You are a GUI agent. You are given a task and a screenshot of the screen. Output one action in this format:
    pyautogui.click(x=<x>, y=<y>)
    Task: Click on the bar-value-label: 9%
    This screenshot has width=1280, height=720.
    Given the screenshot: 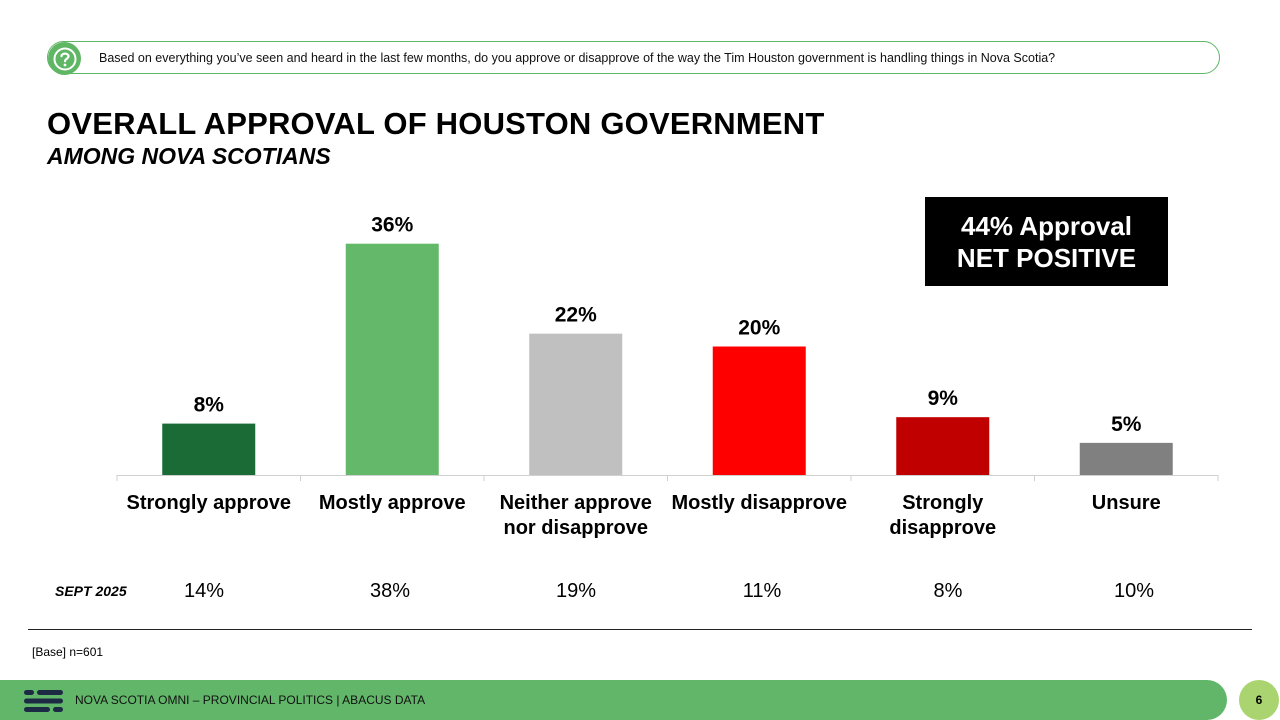 What is the action you would take?
    pyautogui.click(x=943, y=398)
    